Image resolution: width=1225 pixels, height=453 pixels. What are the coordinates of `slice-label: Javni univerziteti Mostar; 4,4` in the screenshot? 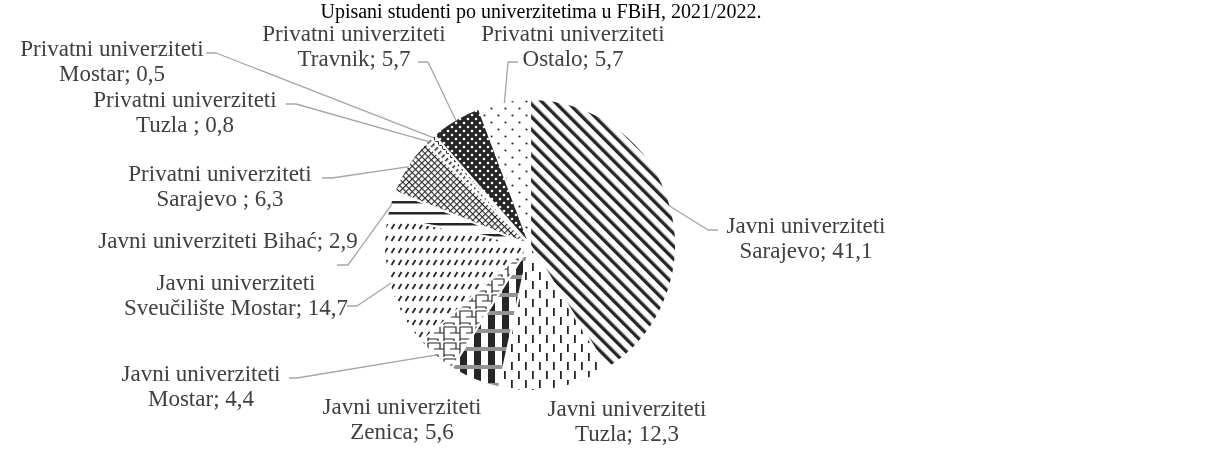 It's located at (201, 386).